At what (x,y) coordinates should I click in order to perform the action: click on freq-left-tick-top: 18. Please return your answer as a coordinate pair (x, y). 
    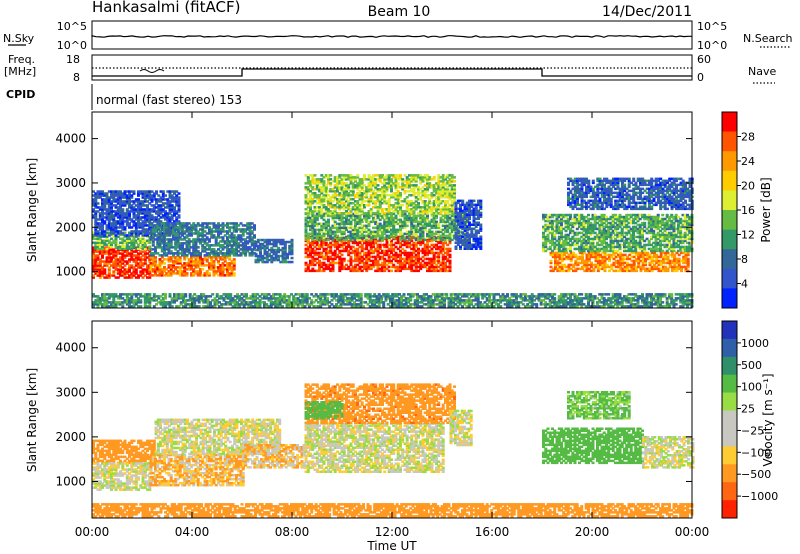
    Looking at the image, I should click on (73, 59).